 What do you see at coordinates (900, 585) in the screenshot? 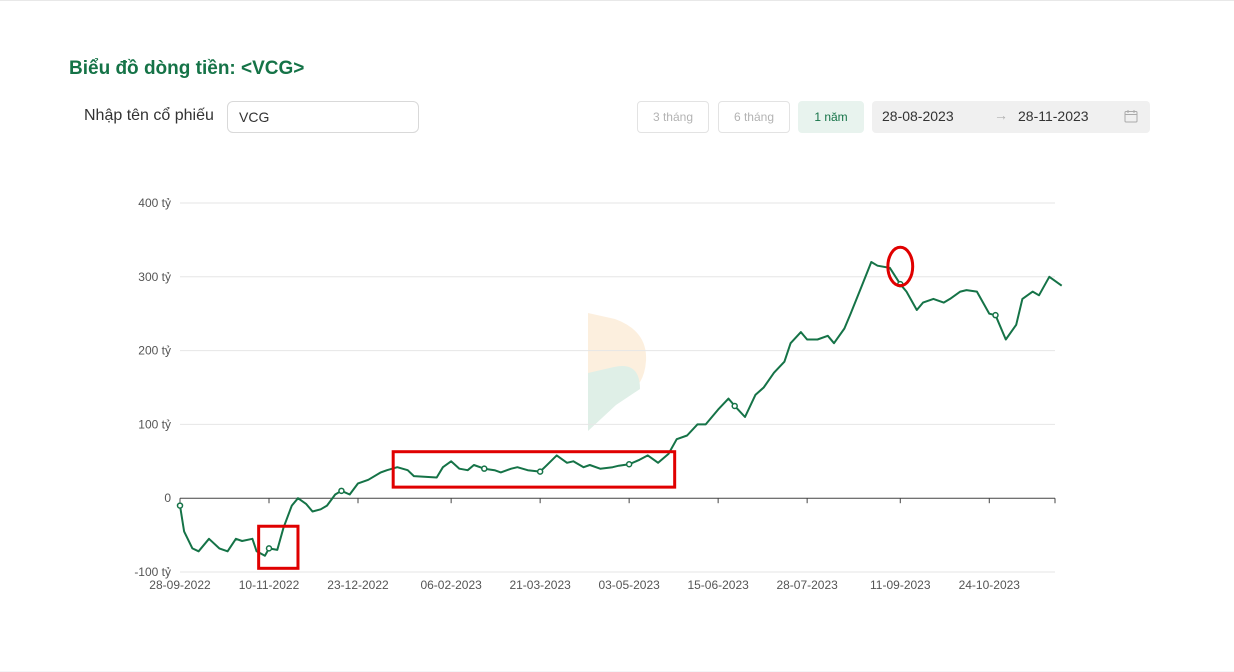
I see `x-tick-label: 11-09-2023` at bounding box center [900, 585].